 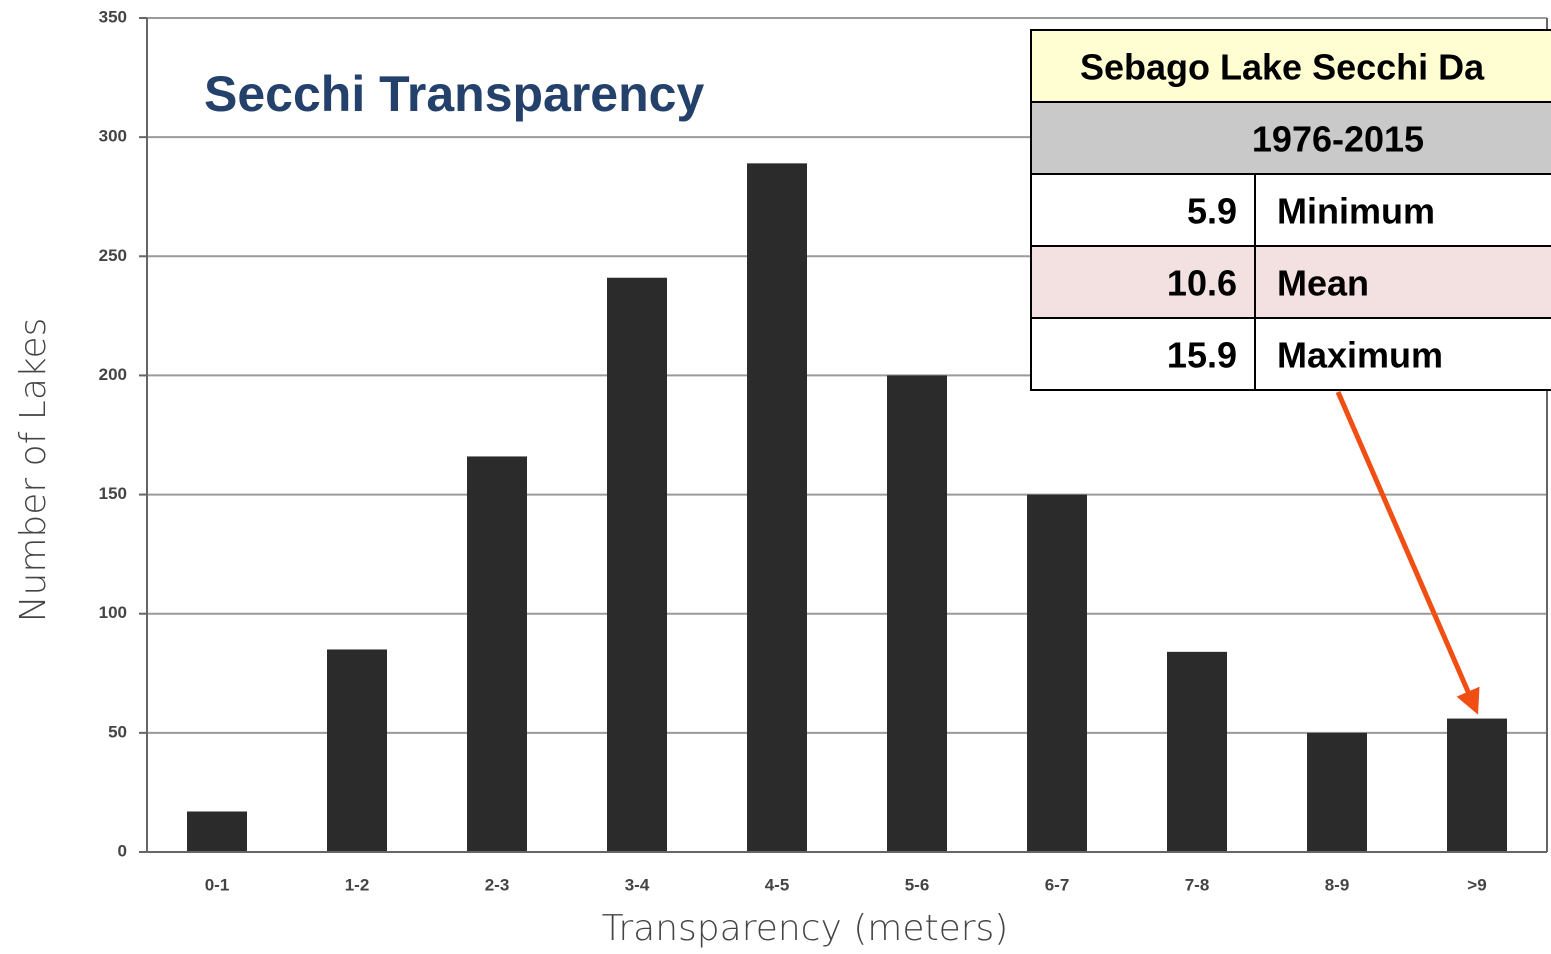 What do you see at coordinates (1356, 211) in the screenshot?
I see `table-label: Minimum` at bounding box center [1356, 211].